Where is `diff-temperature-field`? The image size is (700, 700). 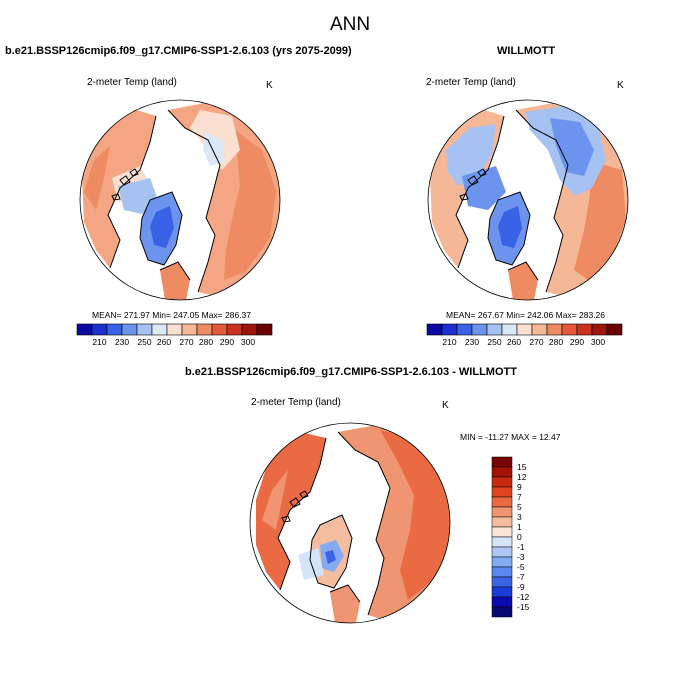
diff-temperature-field is located at coordinates (353, 523).